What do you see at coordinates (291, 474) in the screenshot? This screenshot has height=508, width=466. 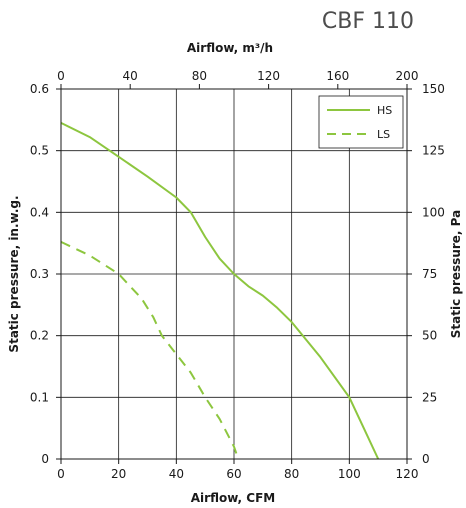 I see `bottom-tick-label: 80` at bounding box center [291, 474].